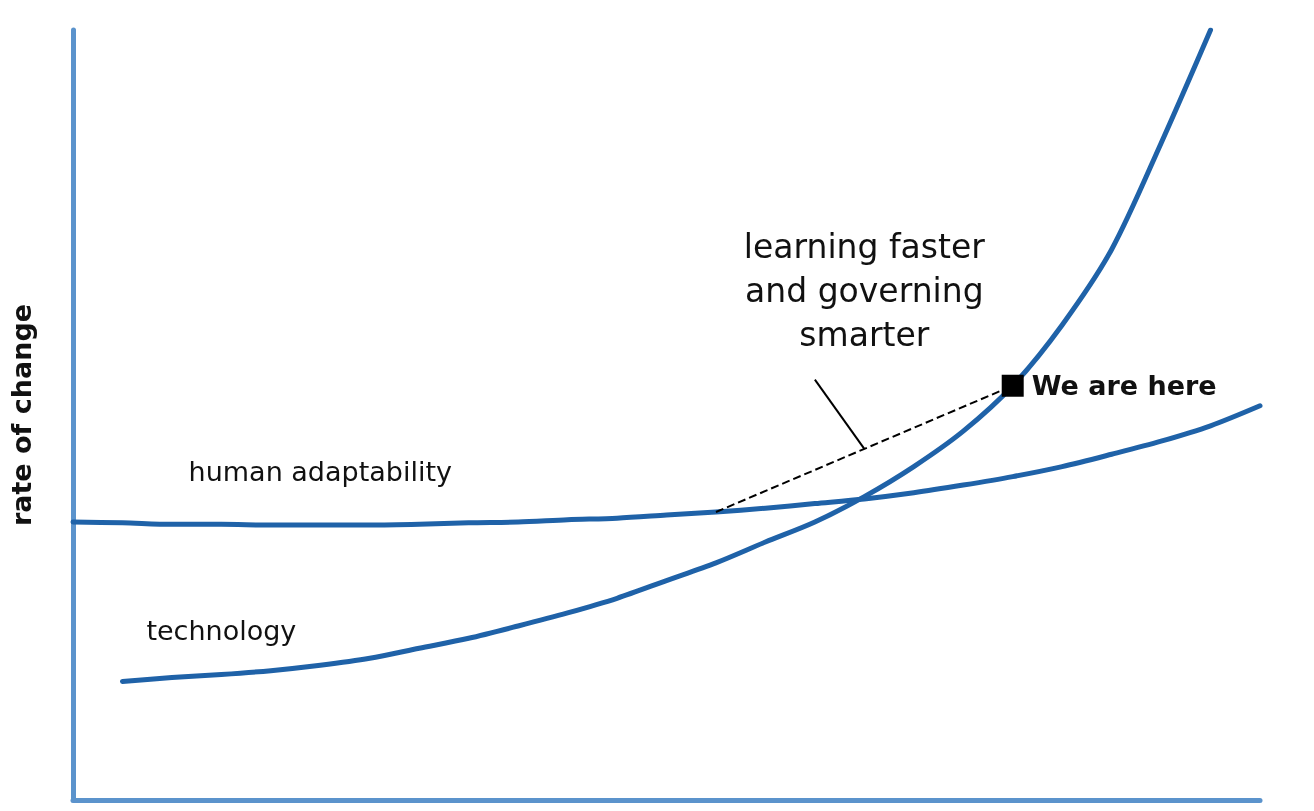  I want to click on y-axis-title: rate of change, so click(21, 415).